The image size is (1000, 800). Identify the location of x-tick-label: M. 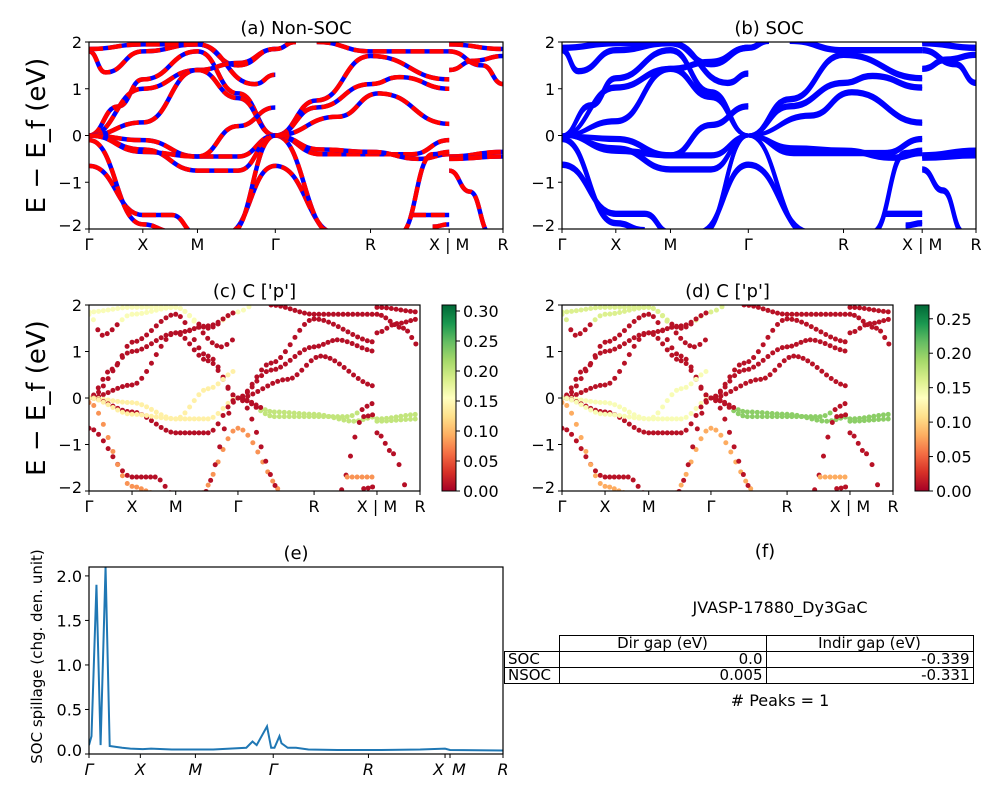
(198, 244).